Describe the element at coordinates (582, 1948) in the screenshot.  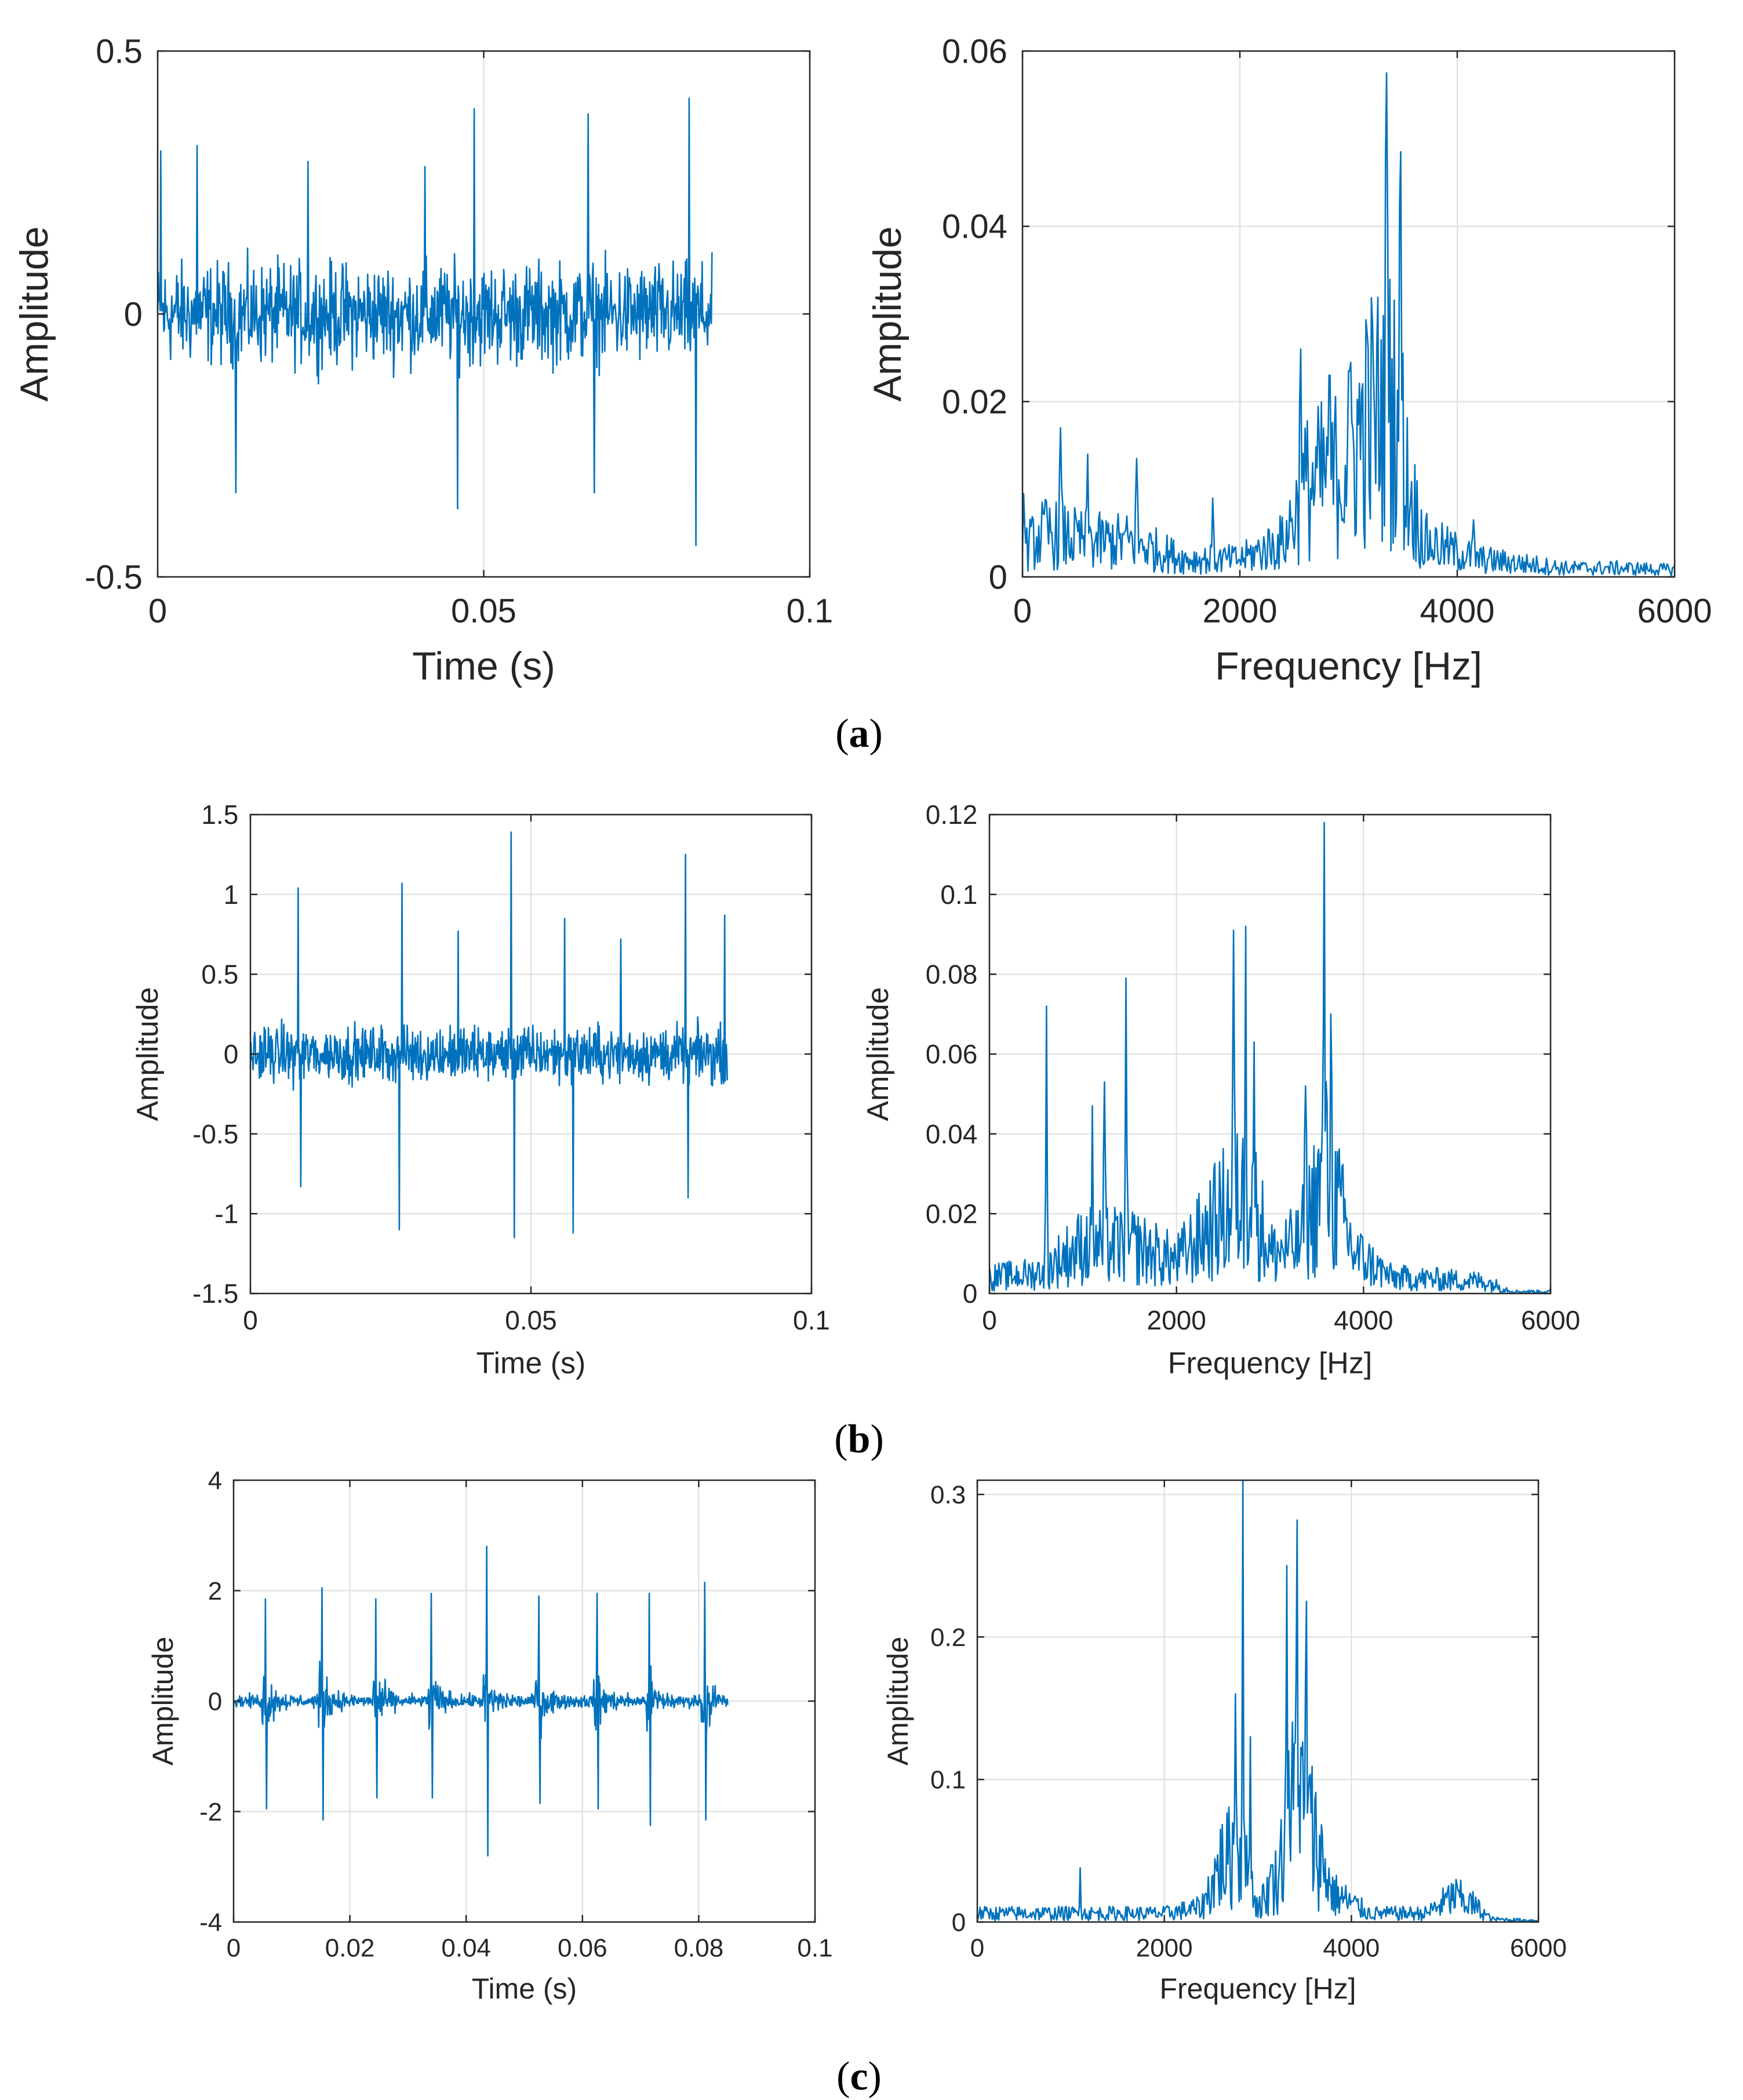
I see `x-tick-label: 0.06` at that location.